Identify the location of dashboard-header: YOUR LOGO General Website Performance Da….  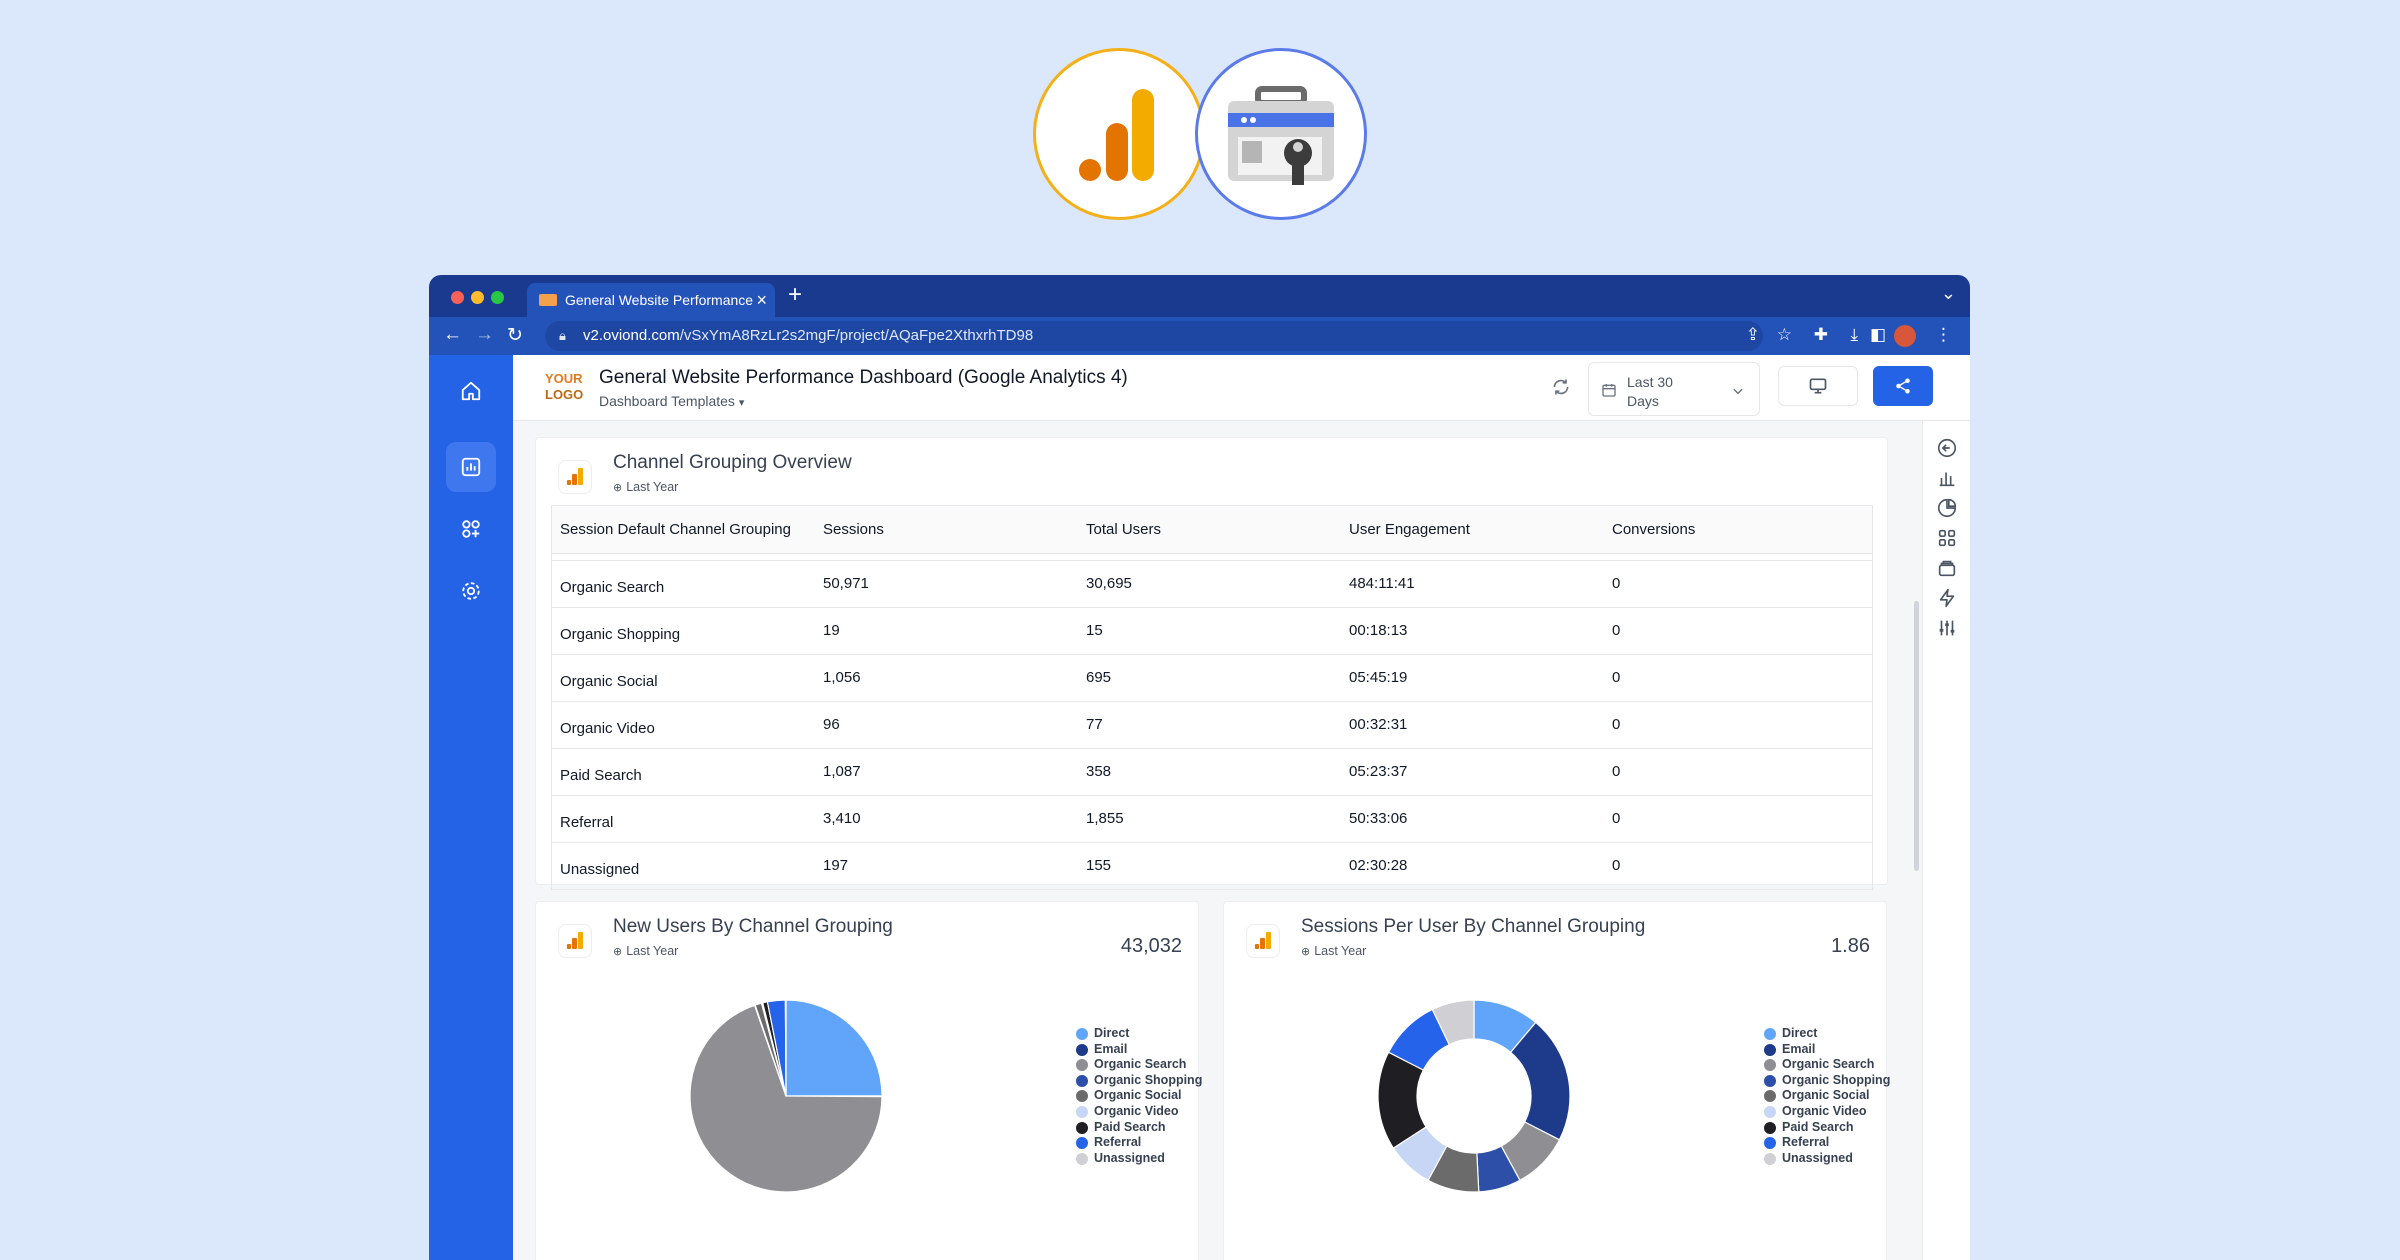
(1241, 388).